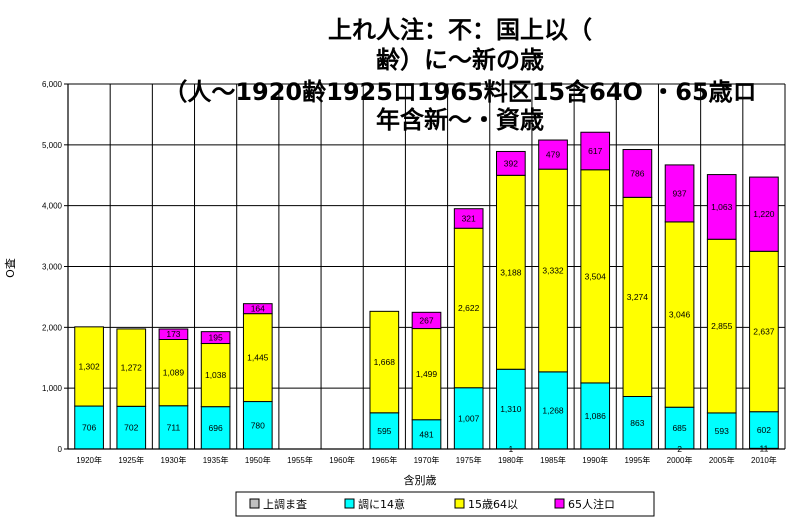  Describe the element at coordinates (342, 460) in the screenshot. I see `x-tick-label: 1960年` at that location.